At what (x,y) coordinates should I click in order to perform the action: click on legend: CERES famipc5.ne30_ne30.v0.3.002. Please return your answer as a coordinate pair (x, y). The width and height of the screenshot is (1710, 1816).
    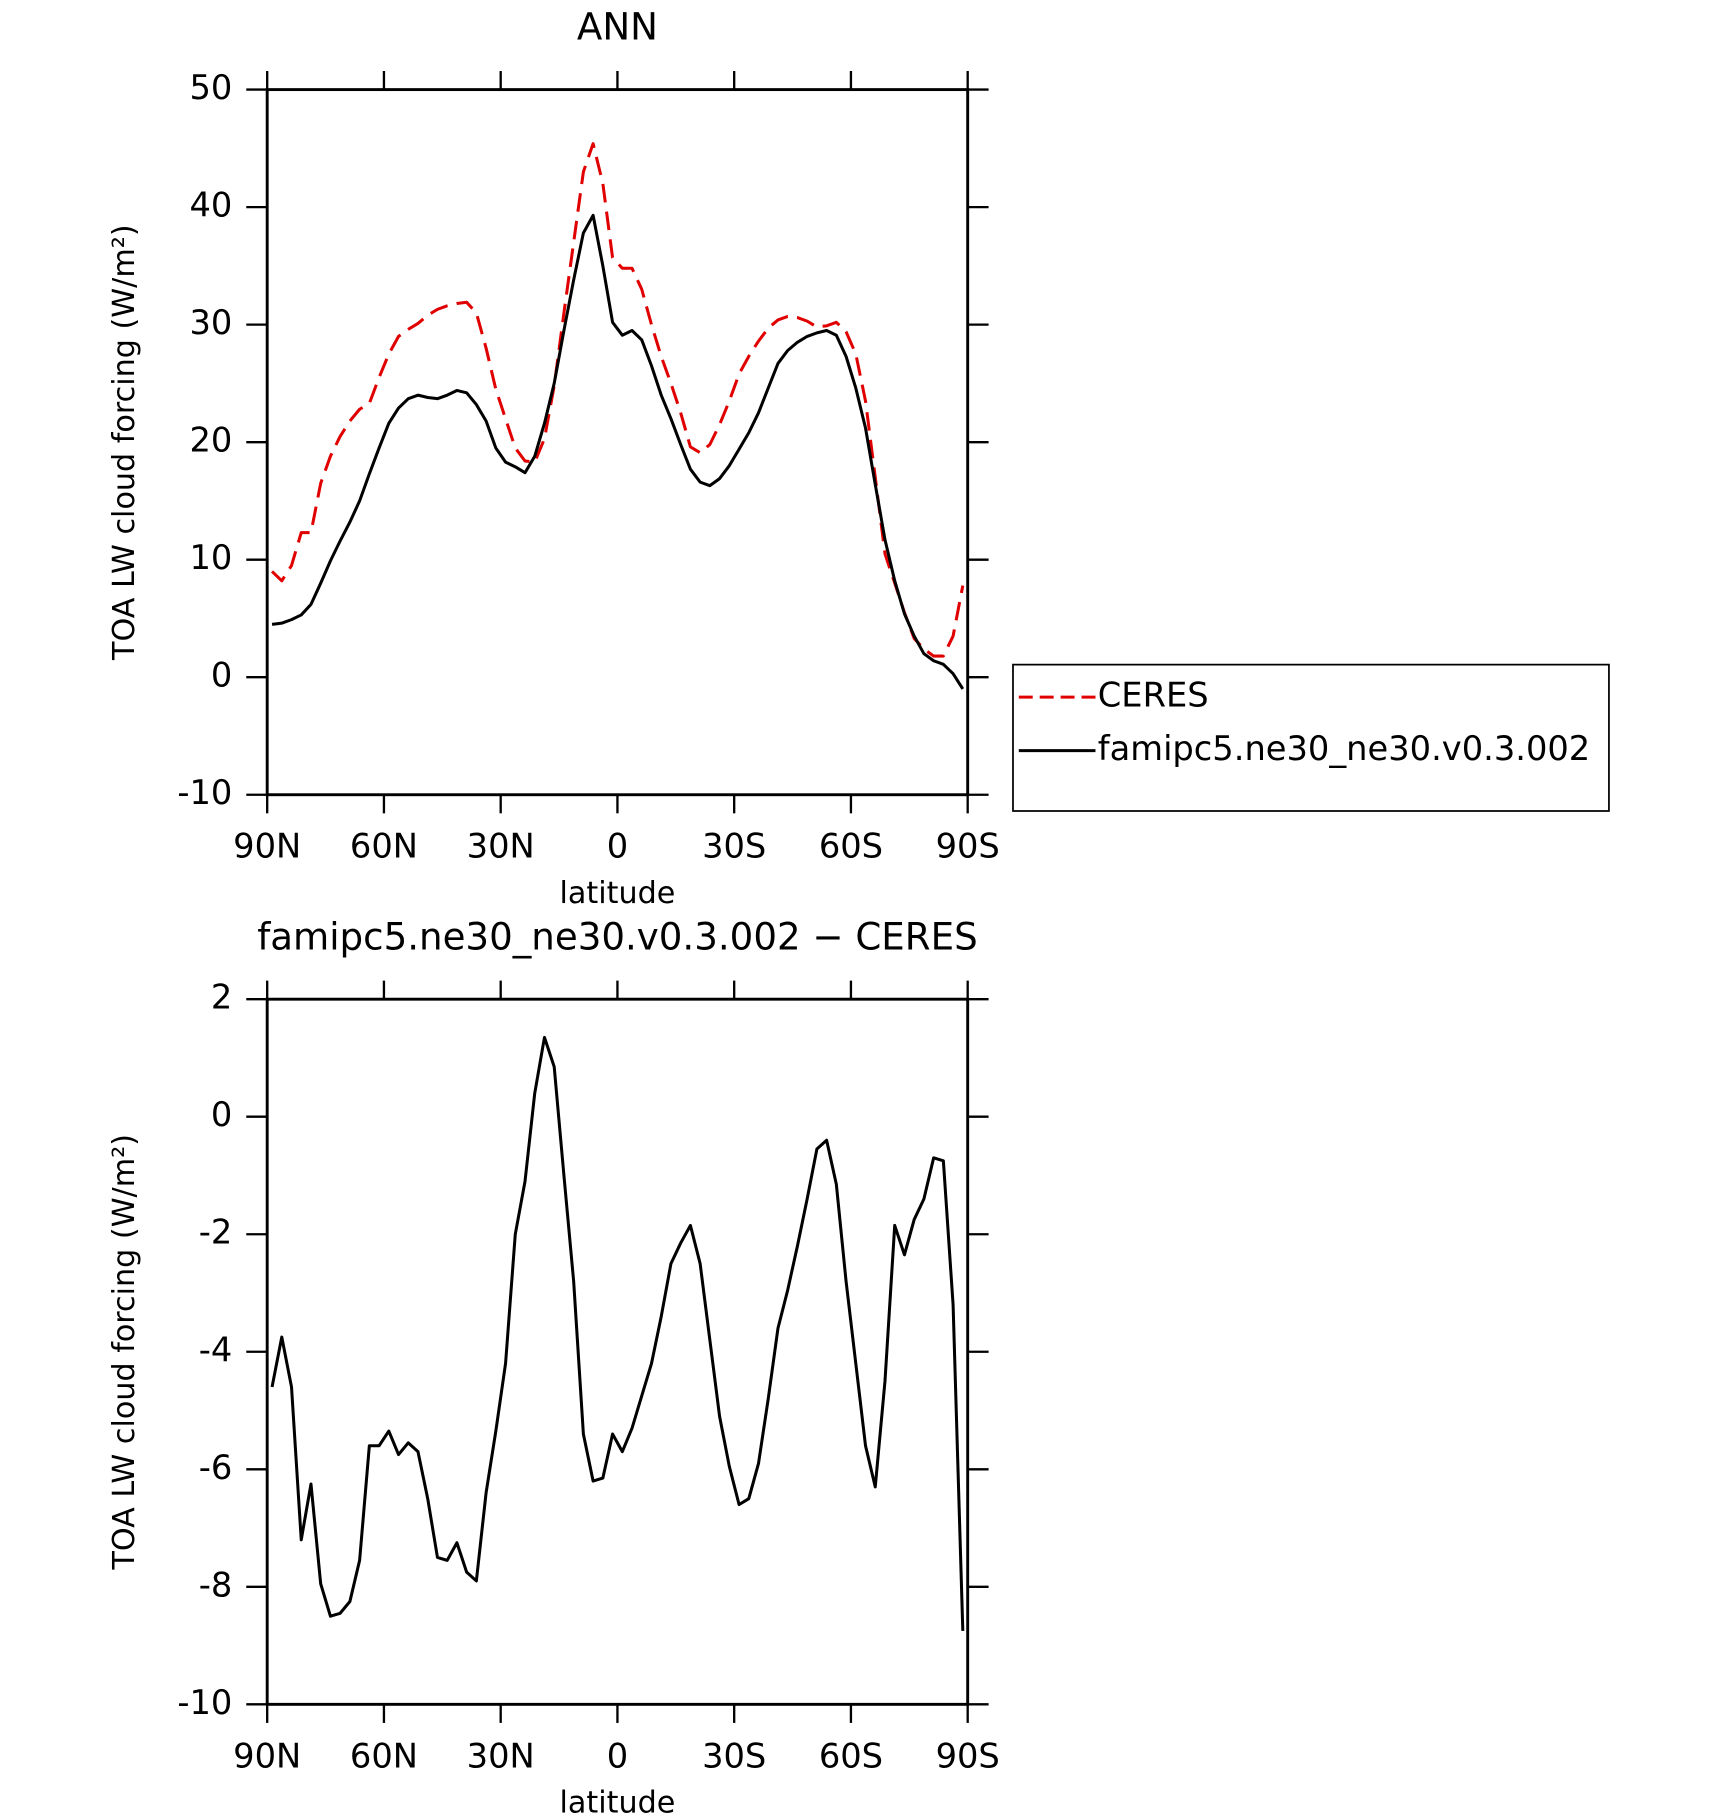
    Looking at the image, I should click on (1311, 737).